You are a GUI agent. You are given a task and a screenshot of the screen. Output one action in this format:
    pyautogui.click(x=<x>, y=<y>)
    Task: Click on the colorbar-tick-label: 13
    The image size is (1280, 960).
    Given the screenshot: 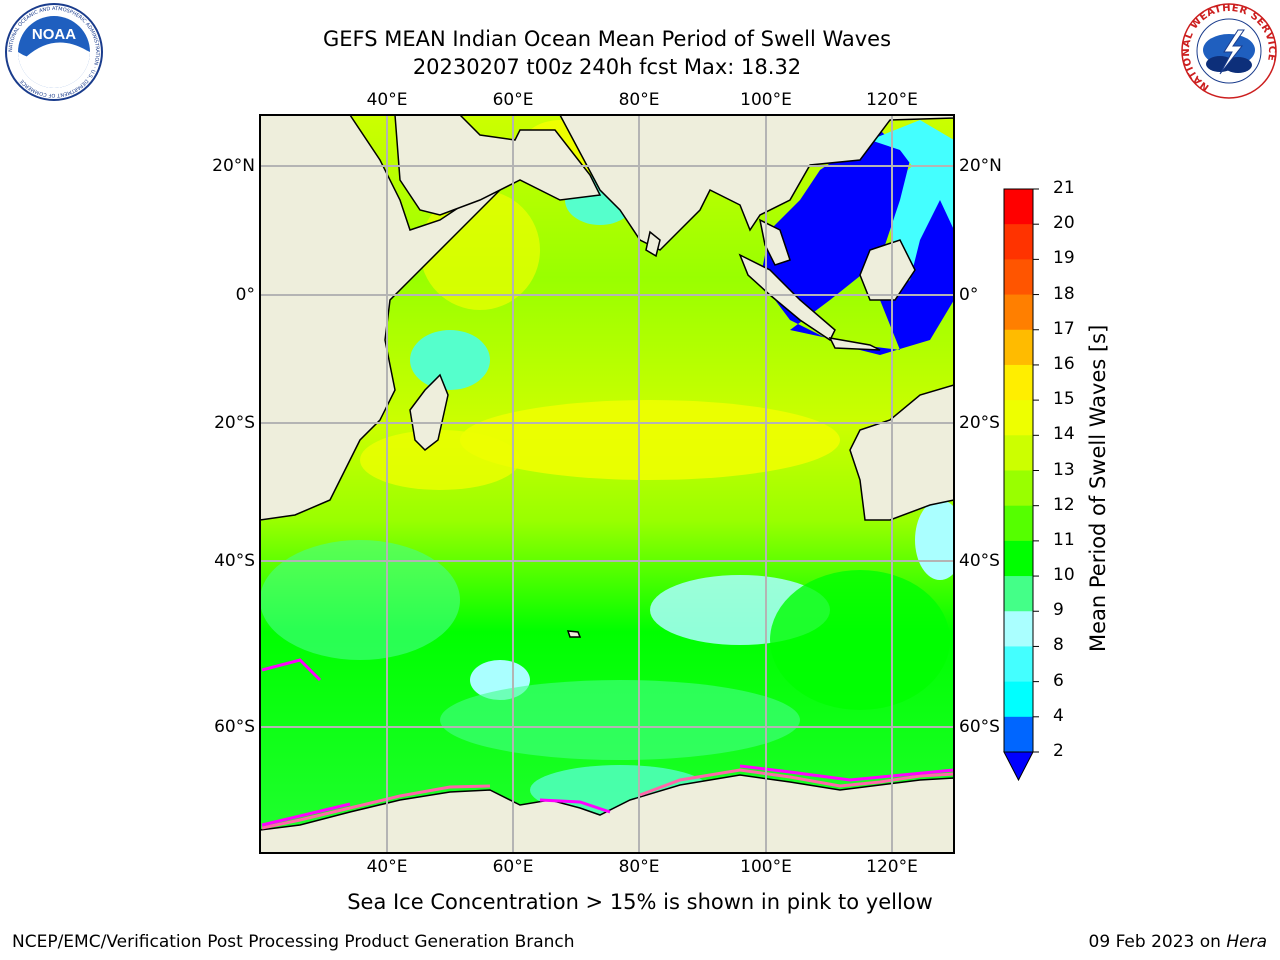 What is the action you would take?
    pyautogui.click(x=1064, y=469)
    